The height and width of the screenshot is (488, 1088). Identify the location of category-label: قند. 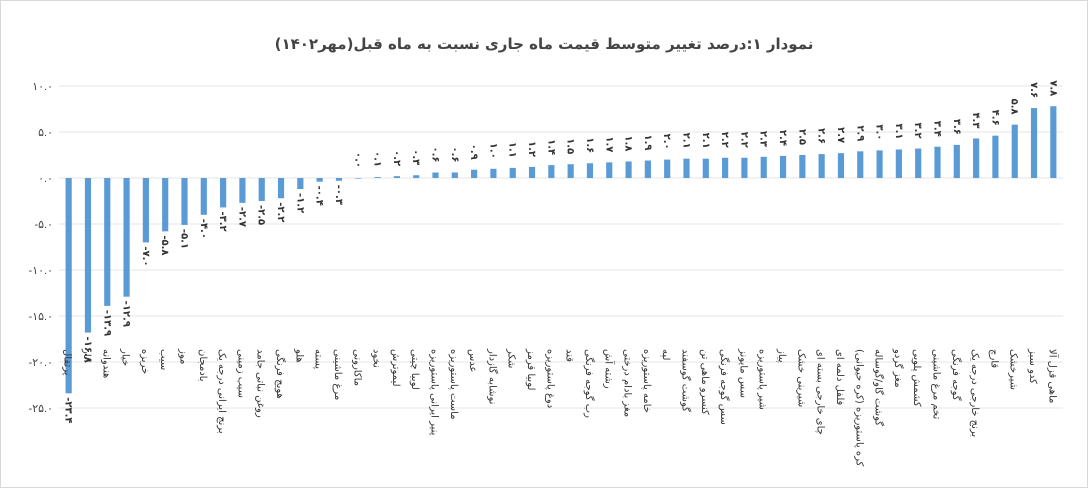
(569, 355).